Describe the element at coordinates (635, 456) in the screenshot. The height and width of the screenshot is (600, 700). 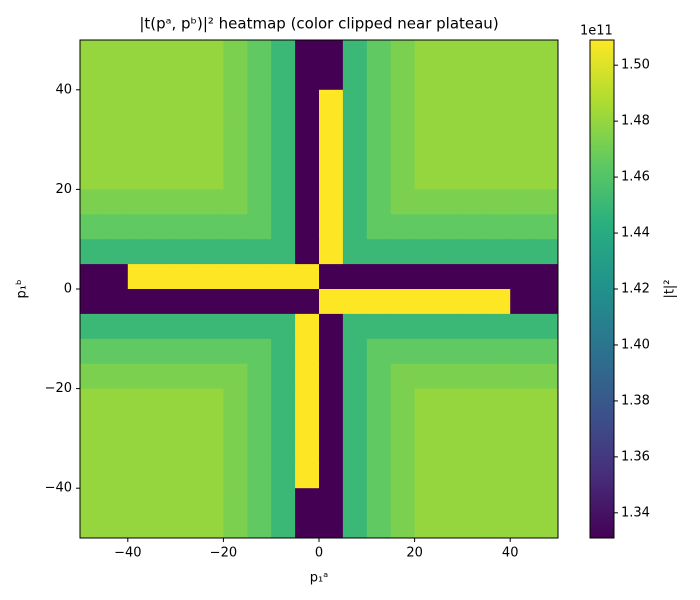
I see `colorbar-tick-label: 1.36` at that location.